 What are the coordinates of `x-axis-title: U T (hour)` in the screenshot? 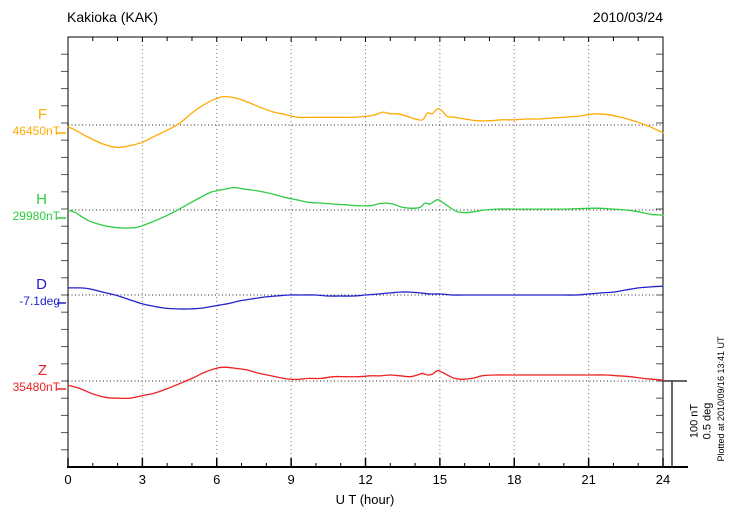 It's located at (365, 499).